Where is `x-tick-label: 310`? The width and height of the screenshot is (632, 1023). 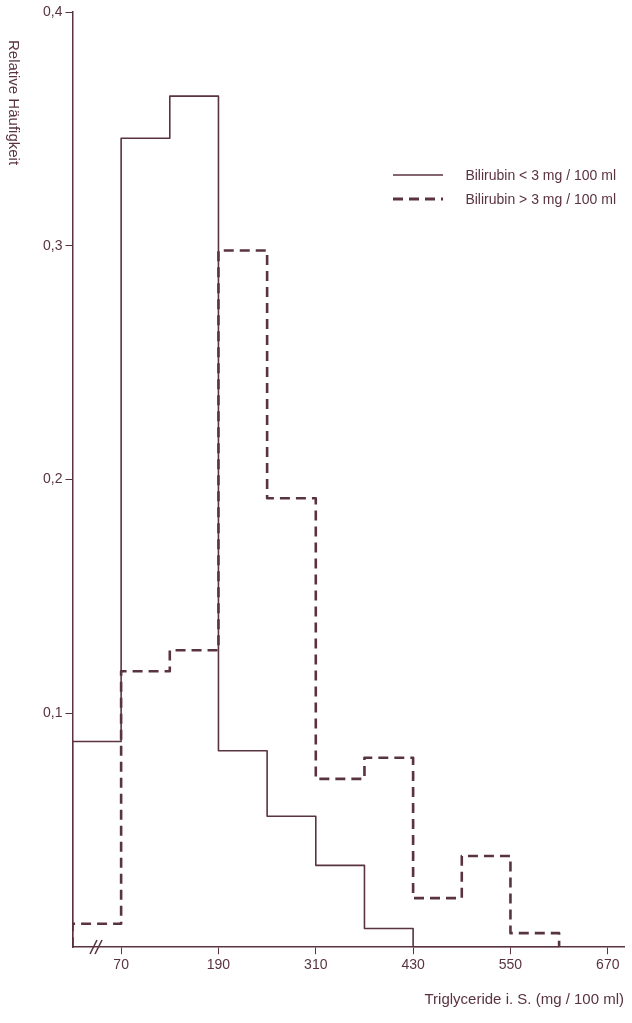 x-tick-label: 310 is located at coordinates (316, 964).